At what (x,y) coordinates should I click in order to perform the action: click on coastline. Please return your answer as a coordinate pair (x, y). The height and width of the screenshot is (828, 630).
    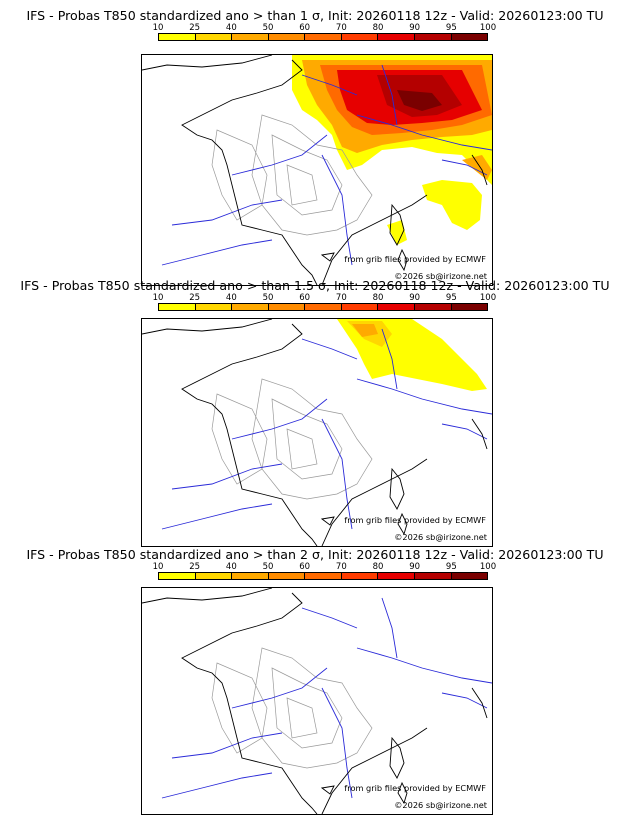
    Looking at the image, I should click on (315, 701).